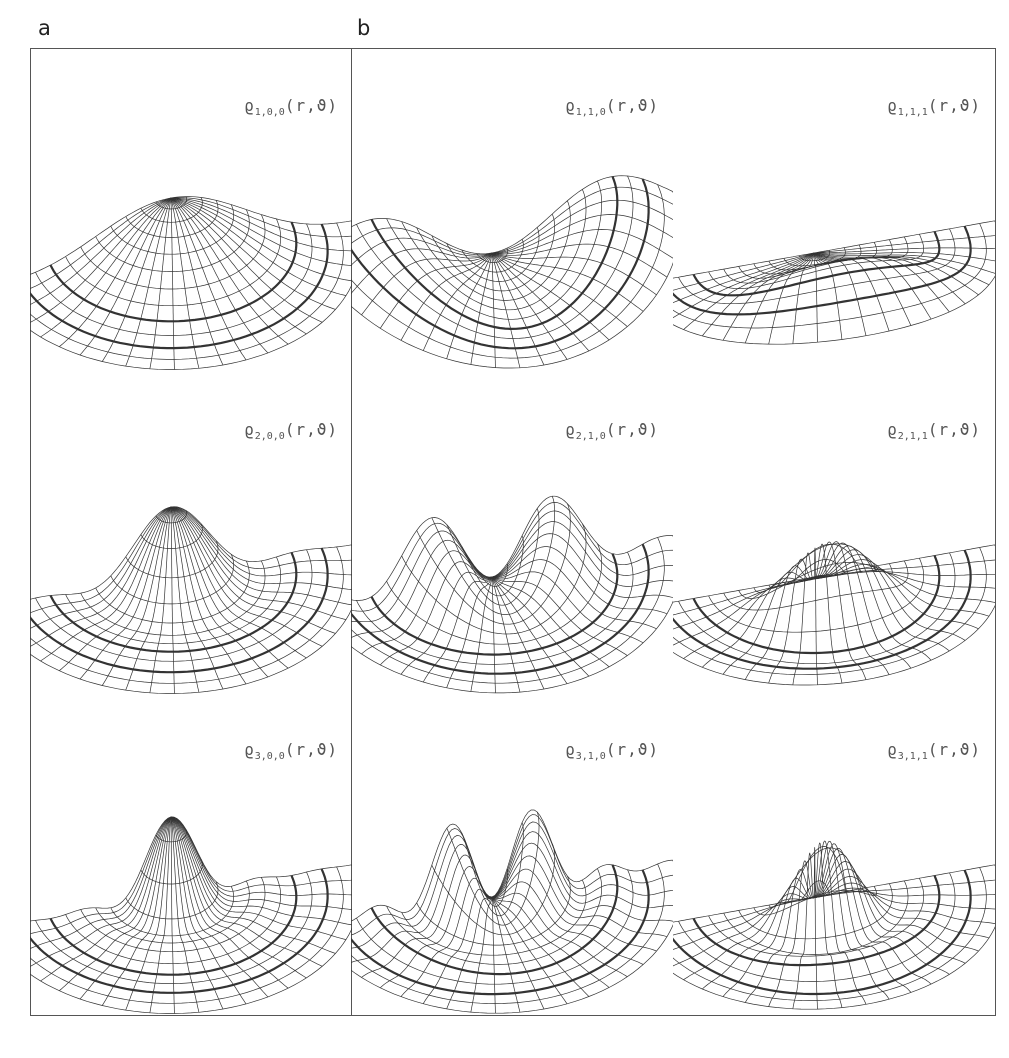 This screenshot has height=1058, width=1009. Describe the element at coordinates (612, 751) in the screenshot. I see `plot-label: ϱ3,1,0(r,ϑ)` at that location.